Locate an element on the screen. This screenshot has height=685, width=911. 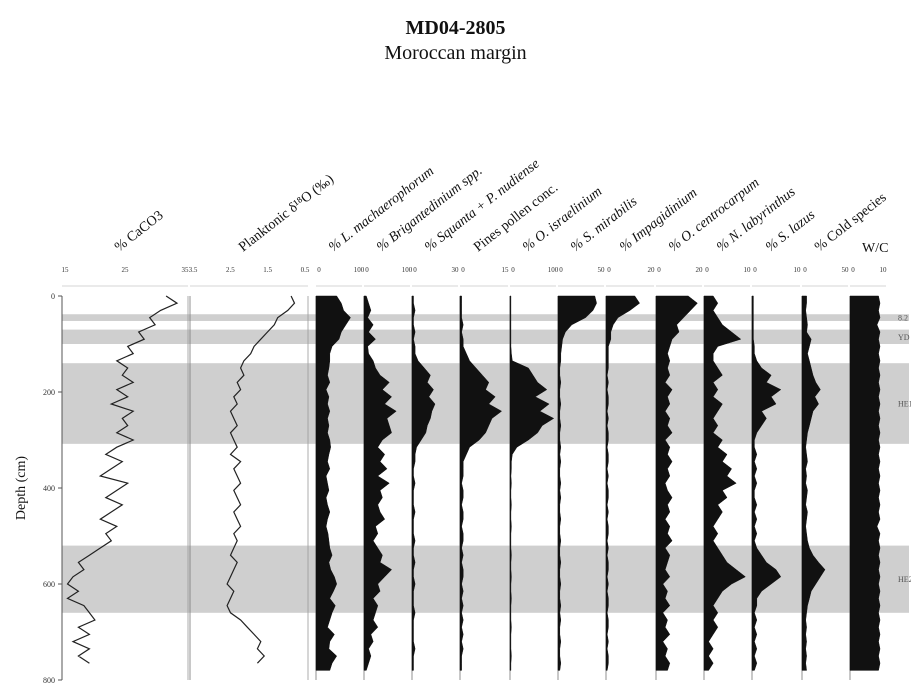
panel-impa is located at coordinates (622, 487).